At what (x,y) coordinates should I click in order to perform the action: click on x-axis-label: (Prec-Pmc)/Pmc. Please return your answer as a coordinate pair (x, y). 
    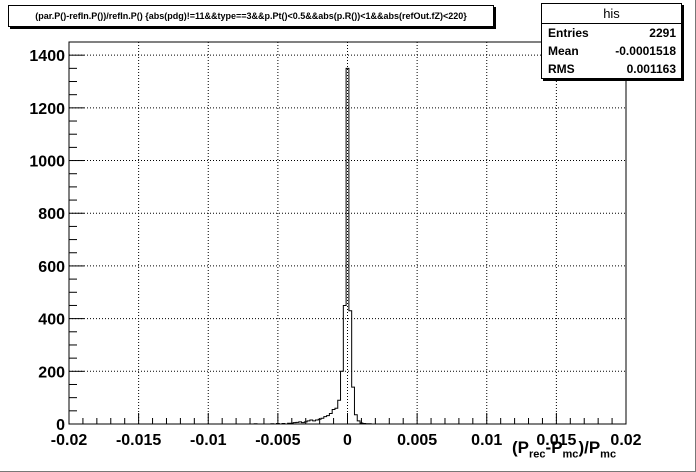
    Looking at the image, I should click on (564, 449).